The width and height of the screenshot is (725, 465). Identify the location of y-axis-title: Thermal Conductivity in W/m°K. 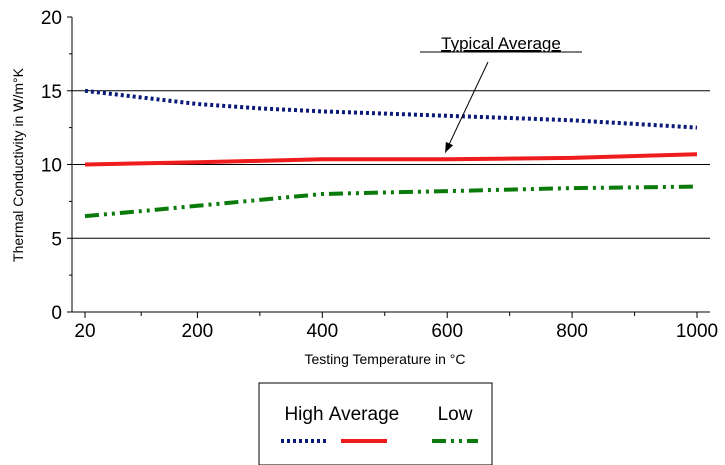
(18, 164).